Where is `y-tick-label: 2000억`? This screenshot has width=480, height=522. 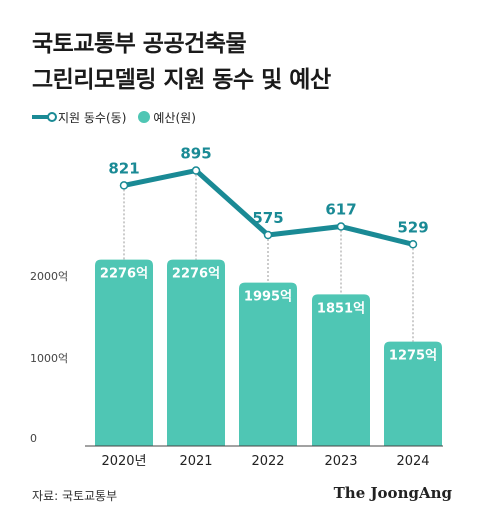
y-tick-label: 2000억 is located at coordinates (49, 276).